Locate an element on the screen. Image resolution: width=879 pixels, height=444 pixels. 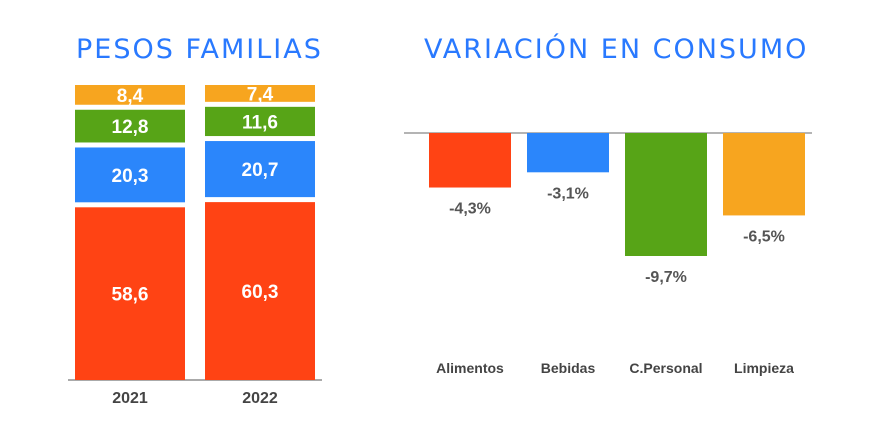
x-tick-label-2022: 2022 is located at coordinates (260, 398).